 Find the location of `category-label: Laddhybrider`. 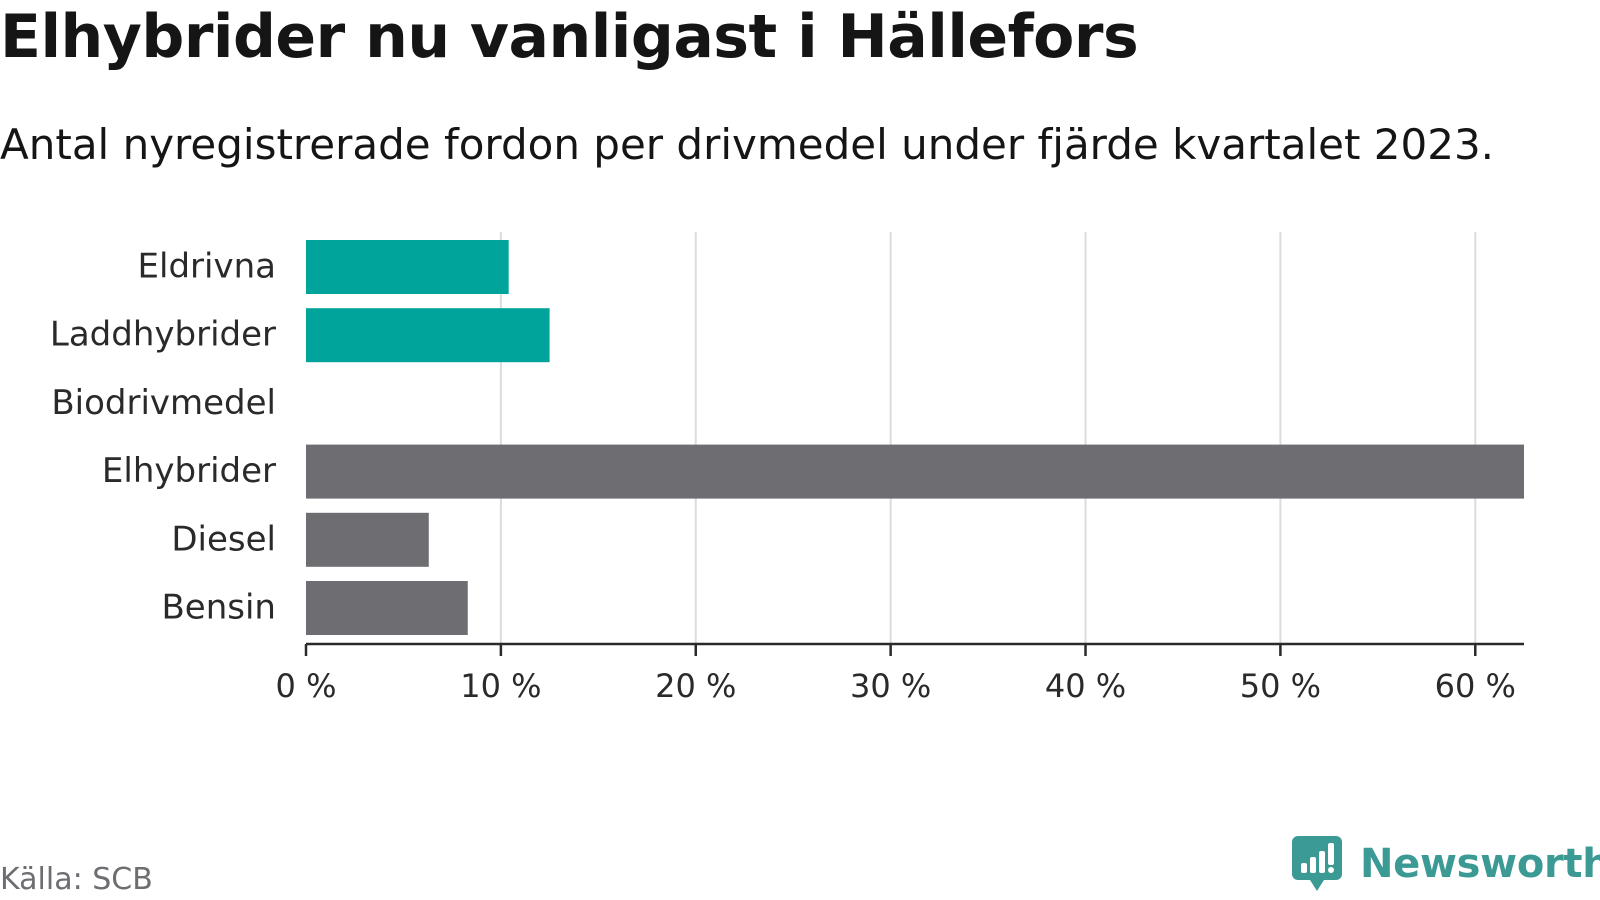

category-label: Laddhybrider is located at coordinates (163, 335).